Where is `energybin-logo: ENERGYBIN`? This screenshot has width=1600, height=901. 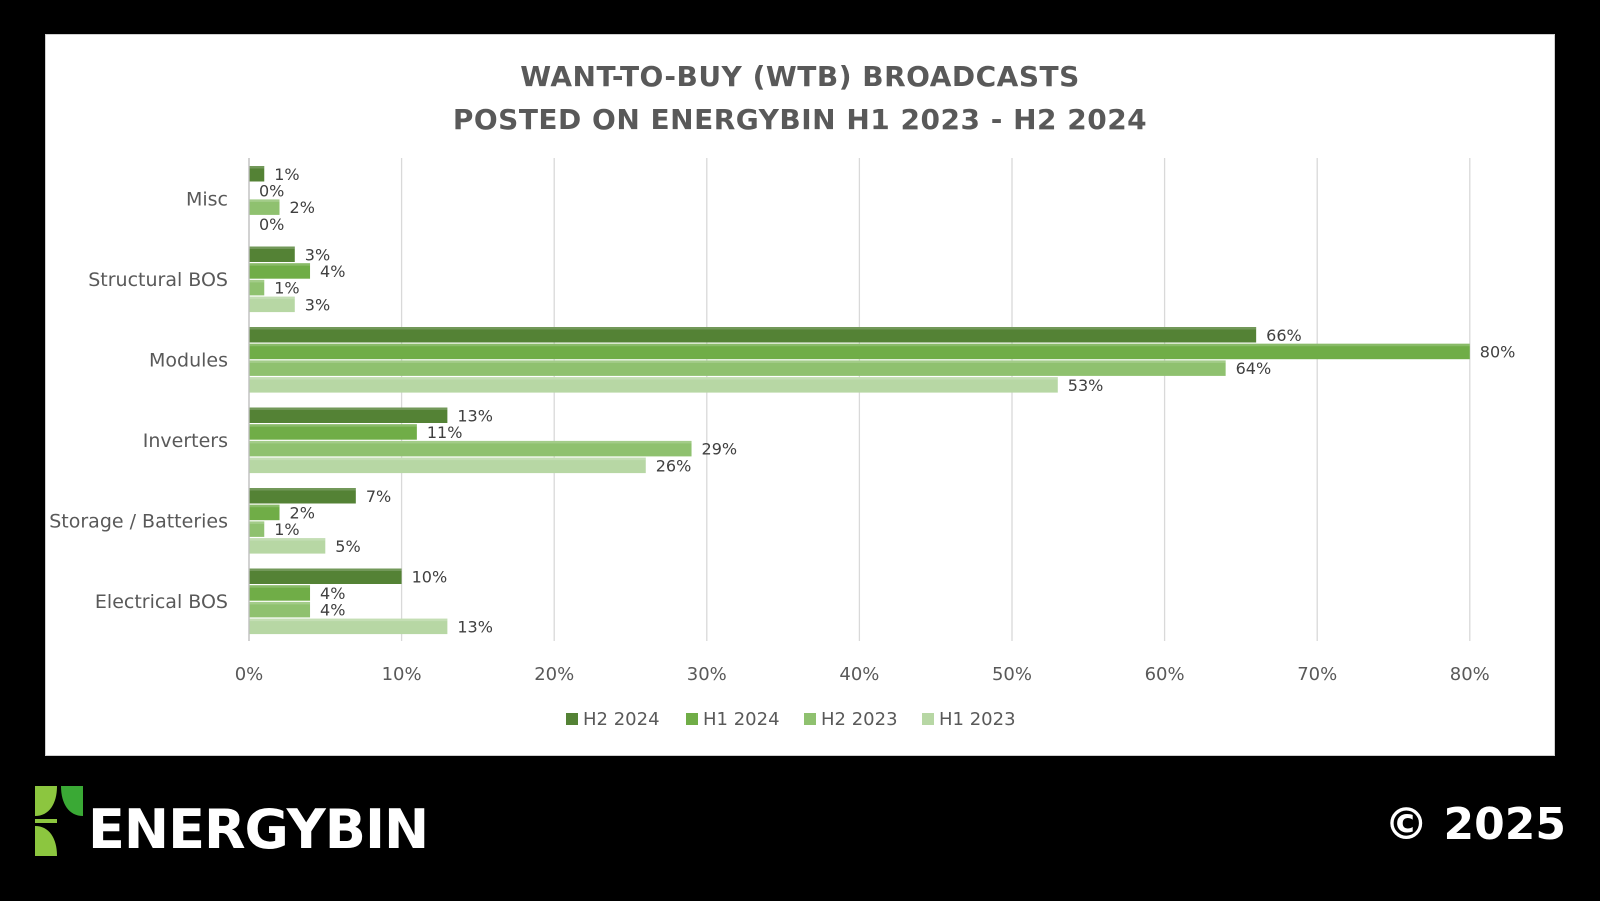 energybin-logo: ENERGYBIN is located at coordinates (240, 827).